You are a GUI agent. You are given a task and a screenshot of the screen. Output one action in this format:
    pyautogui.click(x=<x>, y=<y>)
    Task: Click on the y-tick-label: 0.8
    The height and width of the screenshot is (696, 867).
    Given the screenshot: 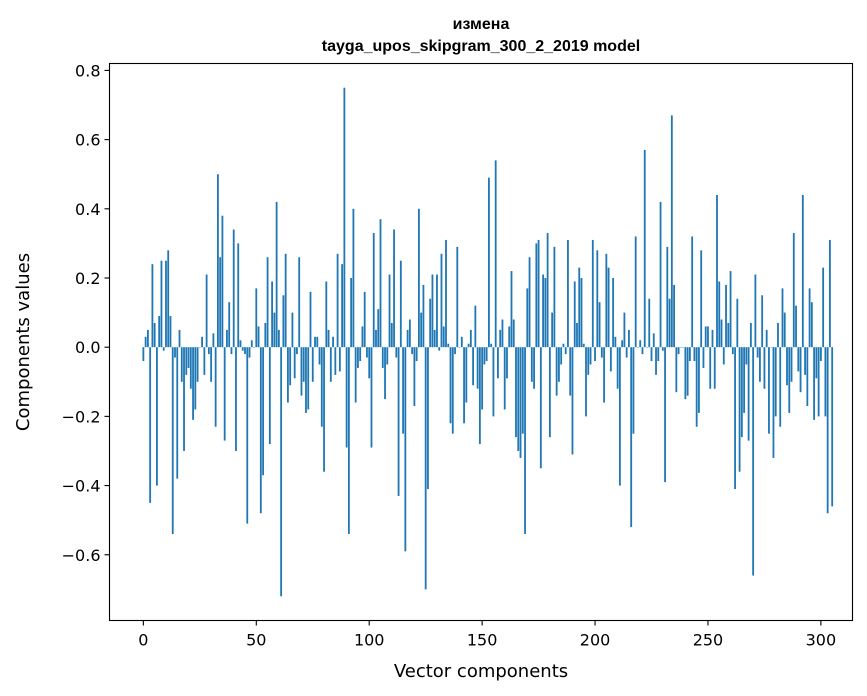 What is the action you would take?
    pyautogui.click(x=87, y=70)
    